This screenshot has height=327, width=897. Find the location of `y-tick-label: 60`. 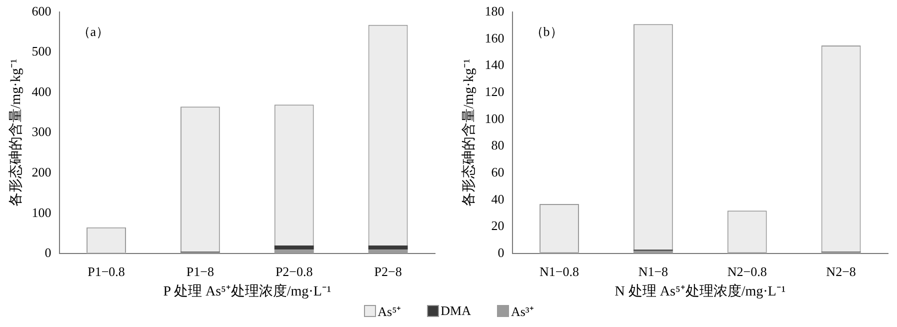

y-tick-label: 60 is located at coordinates (497, 172).